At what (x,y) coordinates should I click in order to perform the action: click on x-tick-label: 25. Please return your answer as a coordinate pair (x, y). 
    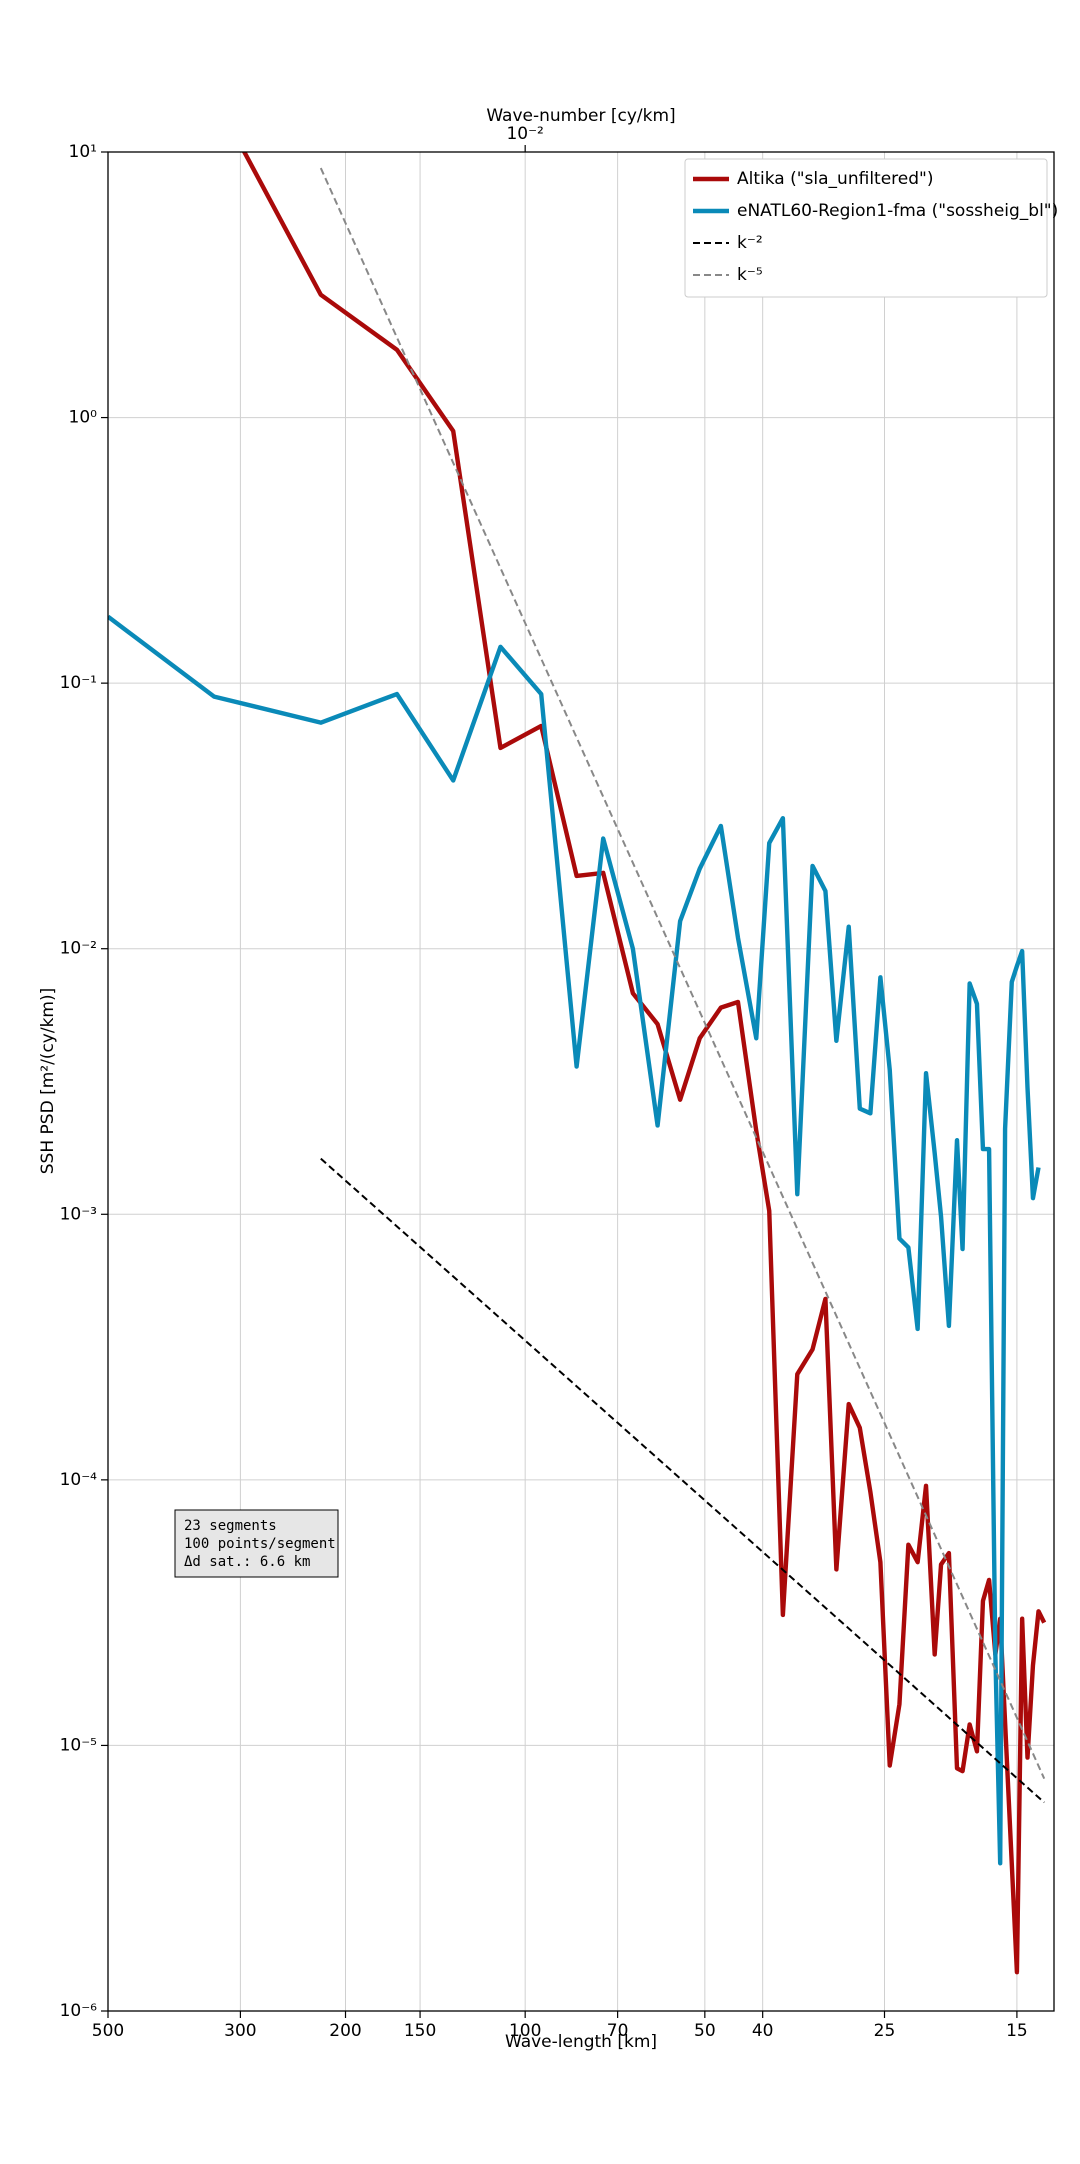
    Looking at the image, I should click on (885, 2031).